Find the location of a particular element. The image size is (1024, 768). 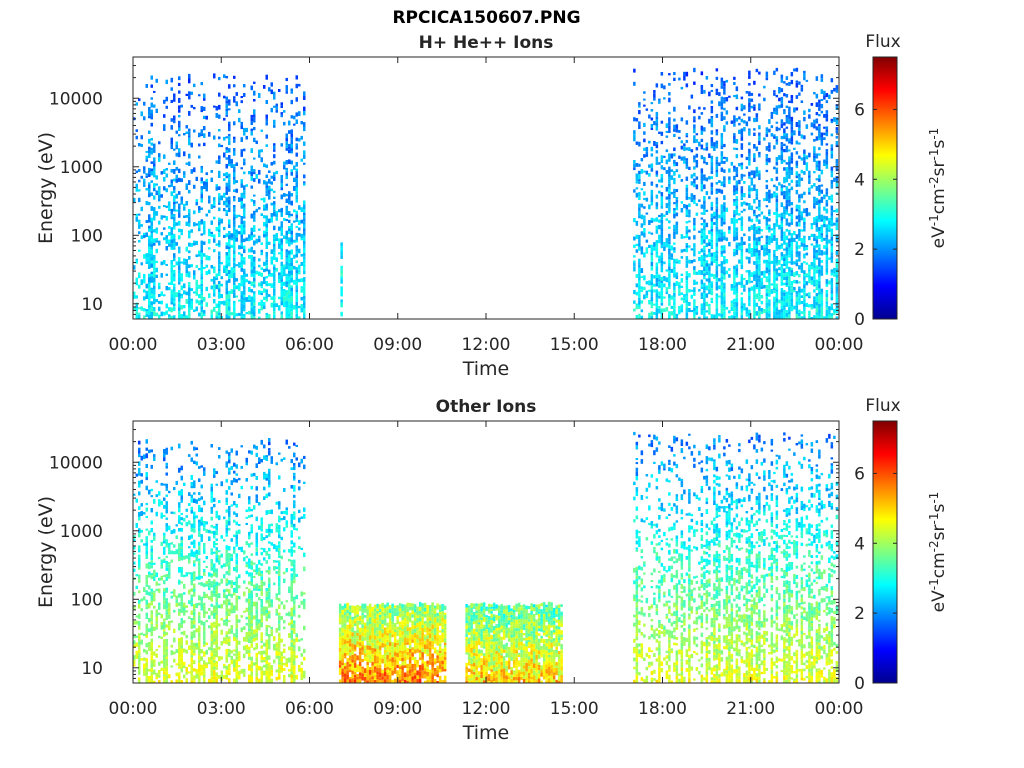

panel-title: Other Ions is located at coordinates (486, 407).